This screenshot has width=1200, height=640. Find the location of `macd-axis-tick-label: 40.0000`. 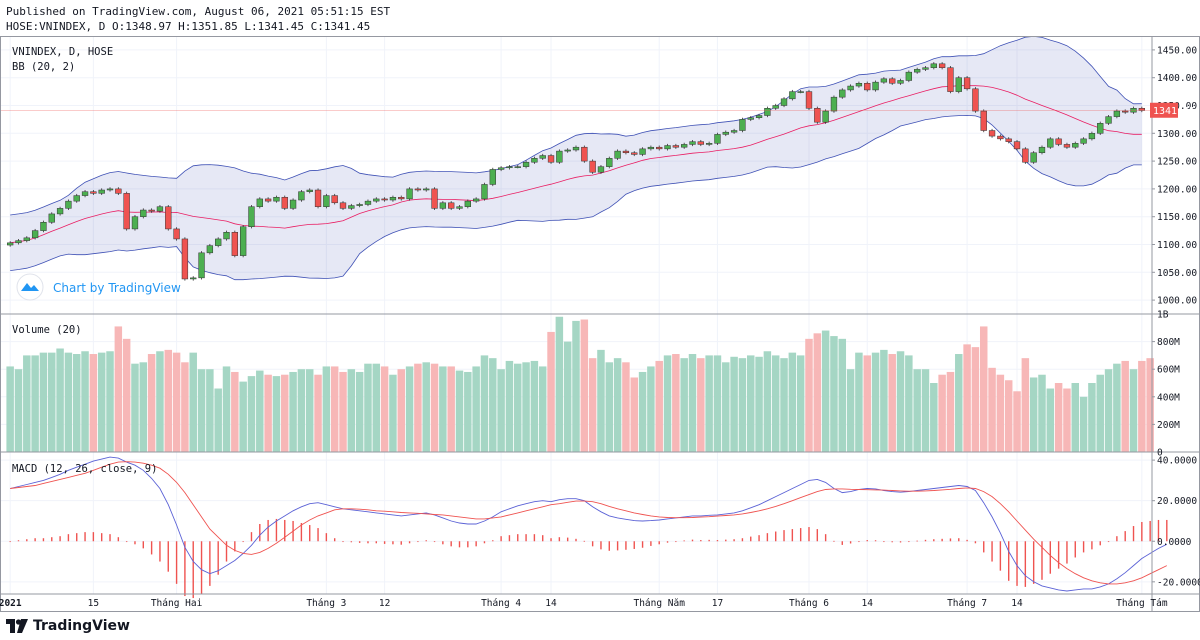

macd-axis-tick-label: 40.0000 is located at coordinates (1177, 461).